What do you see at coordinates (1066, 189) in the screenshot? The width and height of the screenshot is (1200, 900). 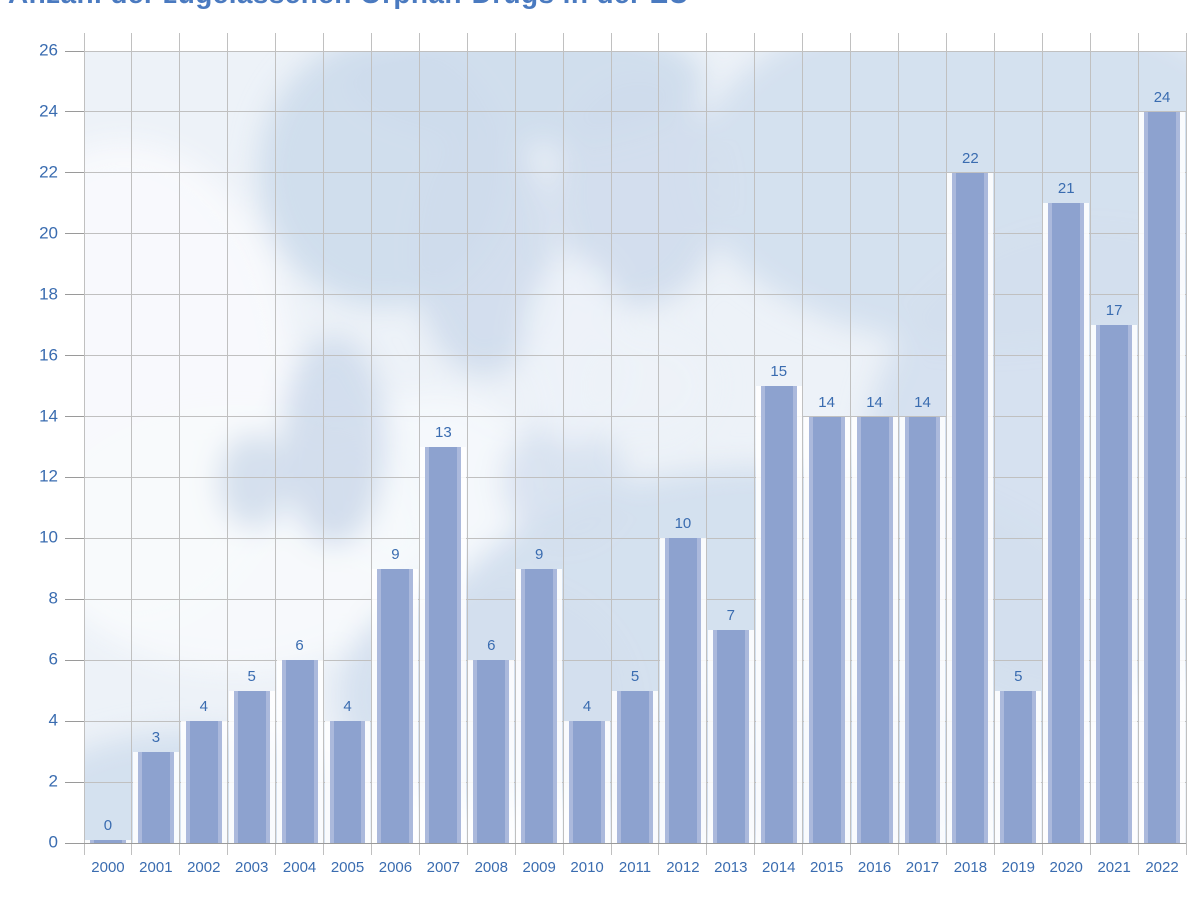 I see `bar-value-label: 21` at bounding box center [1066, 189].